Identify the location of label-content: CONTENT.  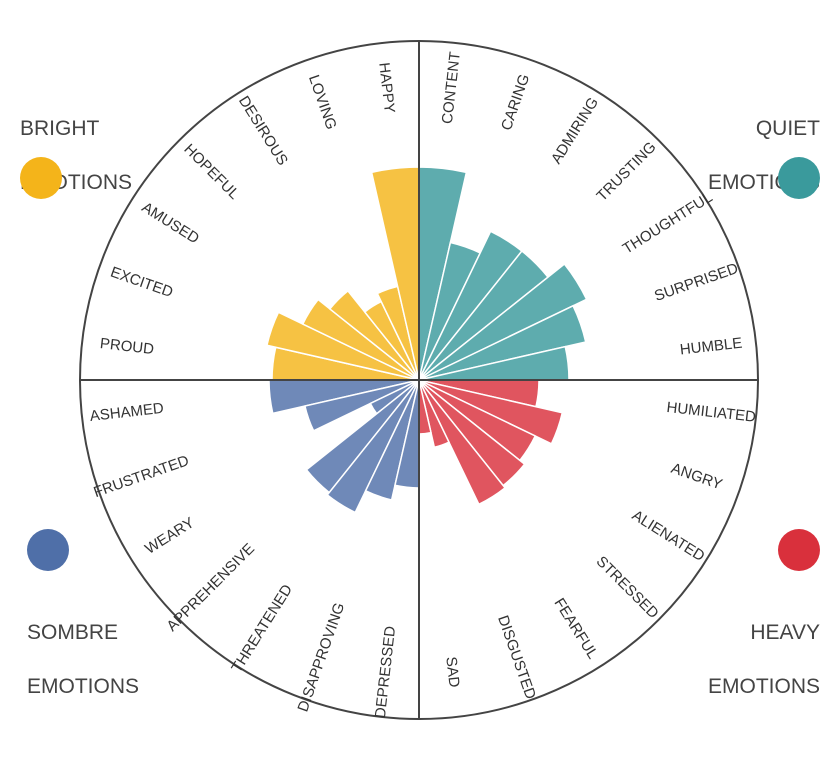
(451, 88).